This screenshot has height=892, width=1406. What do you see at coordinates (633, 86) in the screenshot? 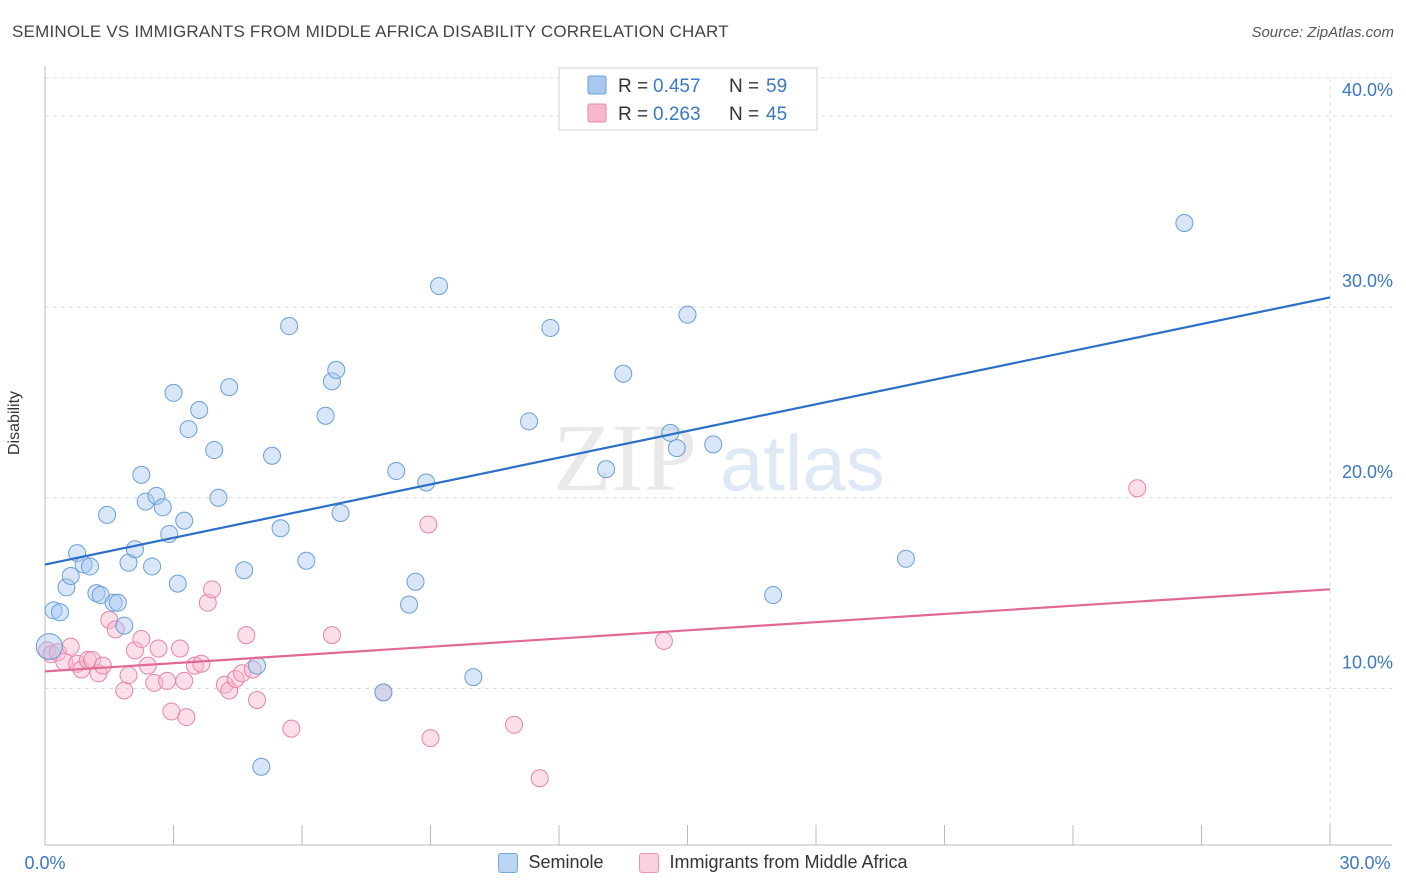
I see `legend-r-label-seminole: R =` at bounding box center [633, 86].